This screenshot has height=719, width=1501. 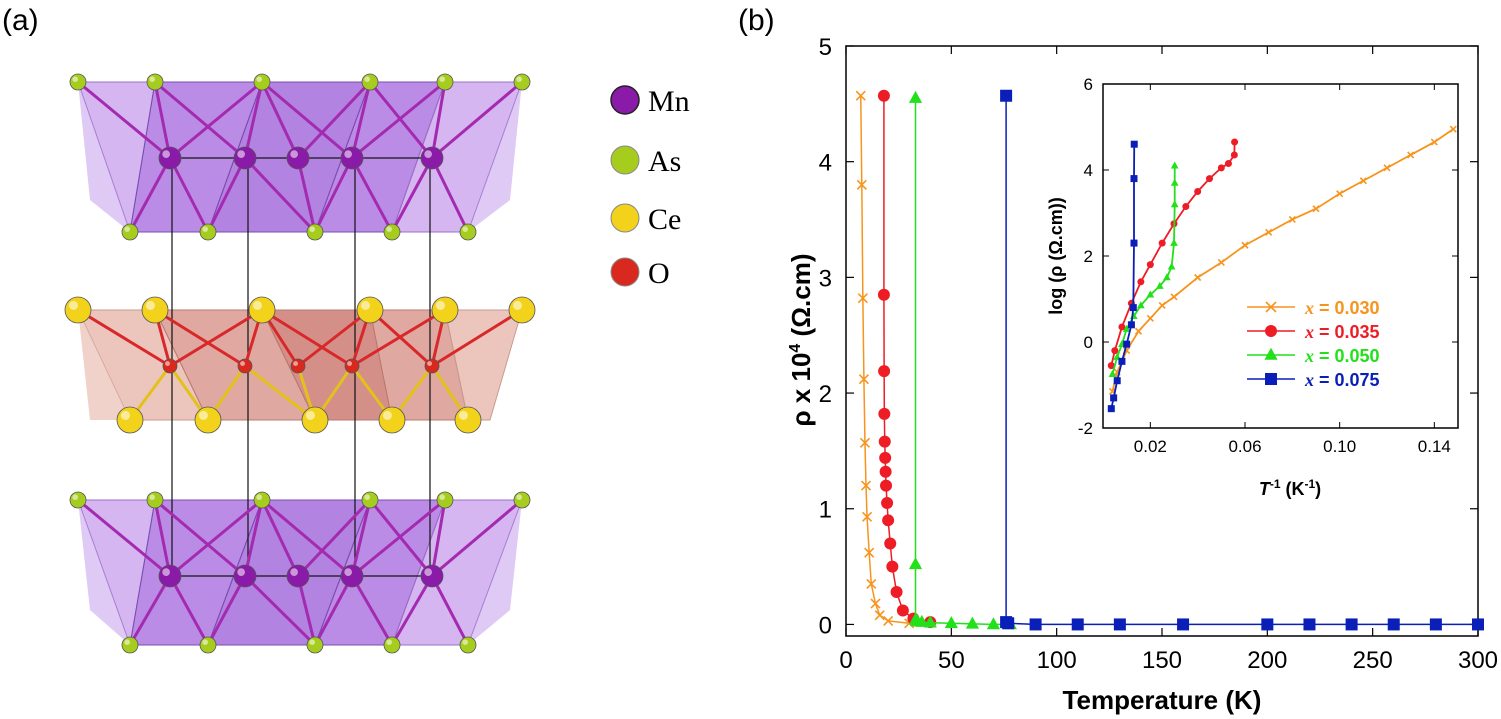 I want to click on x-tick-label: 300, so click(x=1478, y=660).